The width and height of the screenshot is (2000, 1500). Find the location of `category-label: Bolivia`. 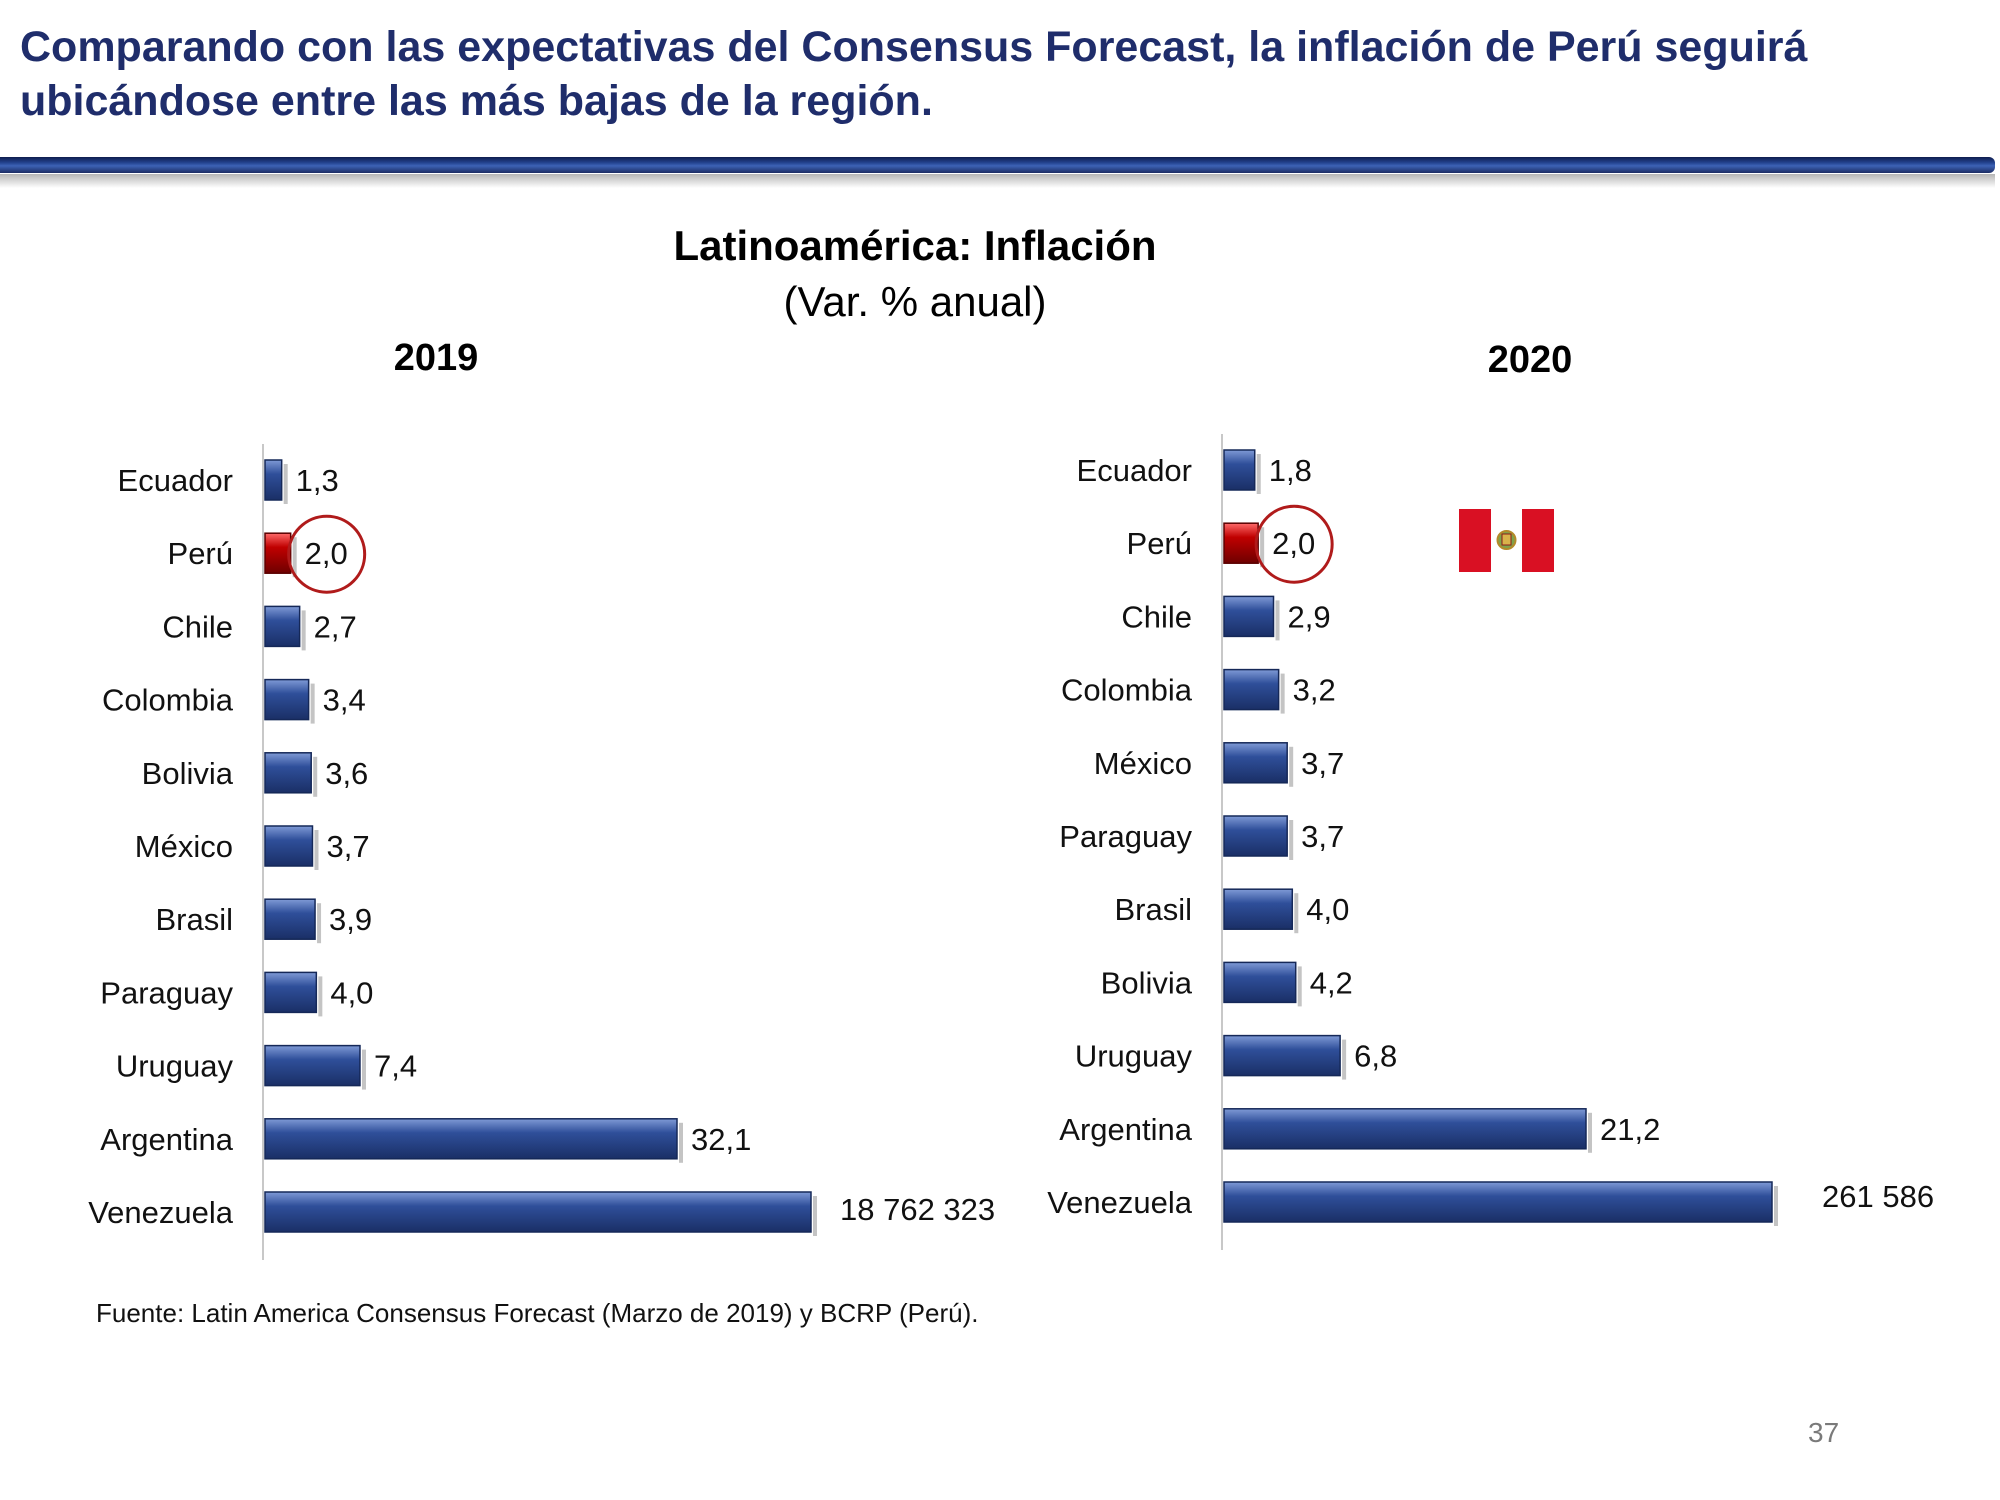

category-label: Bolivia is located at coordinates (1147, 982).